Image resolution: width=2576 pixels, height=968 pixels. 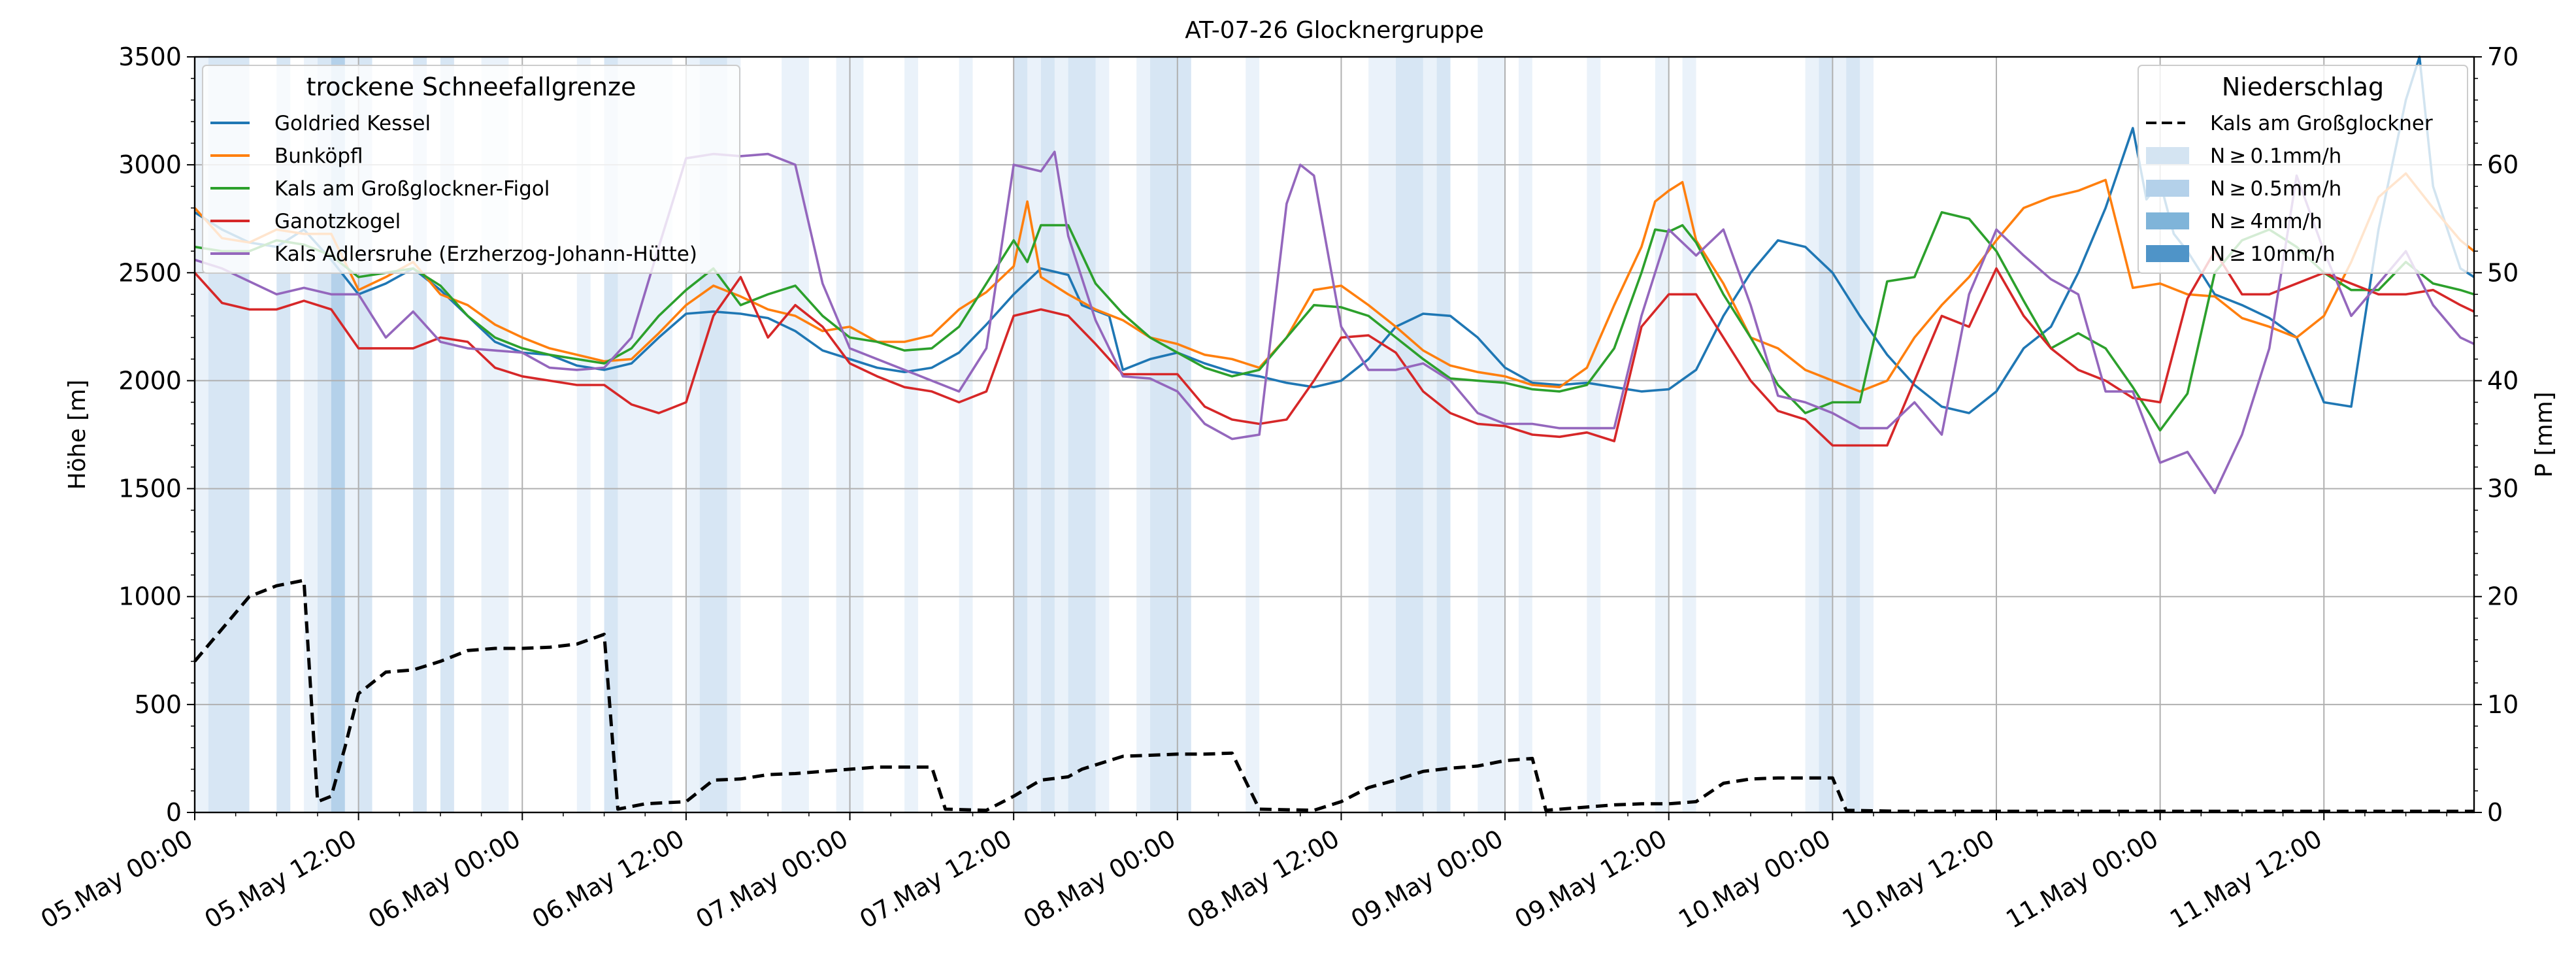 What do you see at coordinates (2544, 434) in the screenshot?
I see `y2-axis-label: P [mm]` at bounding box center [2544, 434].